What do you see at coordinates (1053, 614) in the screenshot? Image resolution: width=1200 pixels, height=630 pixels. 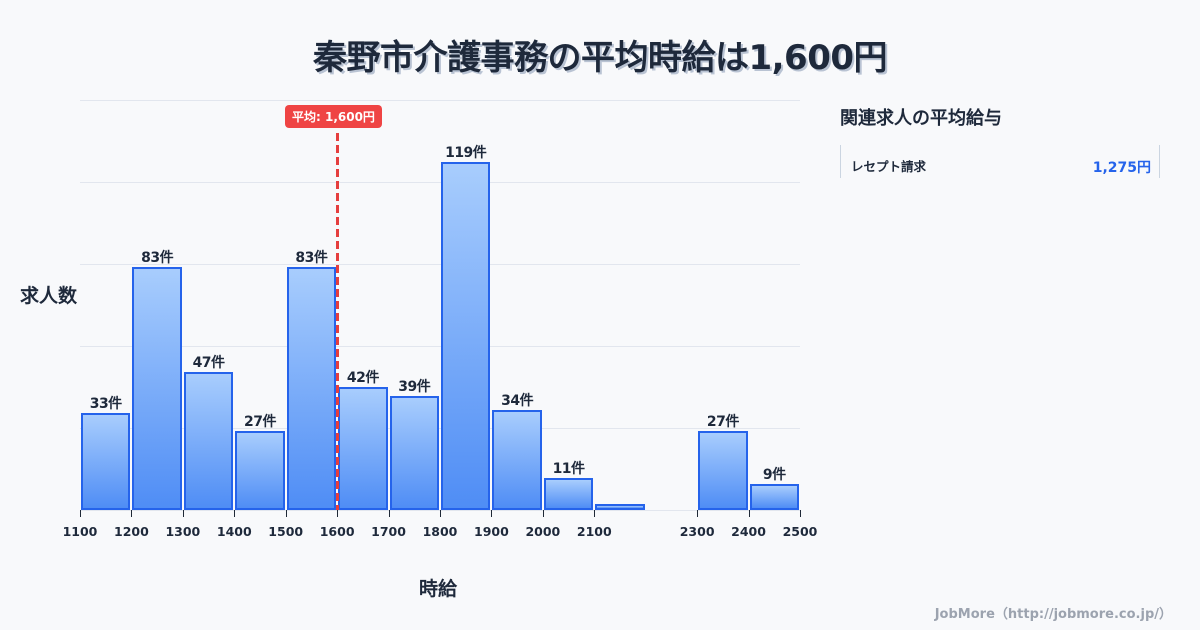 I see `footer-credit: JobMore（http://jobmore.co.jp/）` at bounding box center [1053, 614].